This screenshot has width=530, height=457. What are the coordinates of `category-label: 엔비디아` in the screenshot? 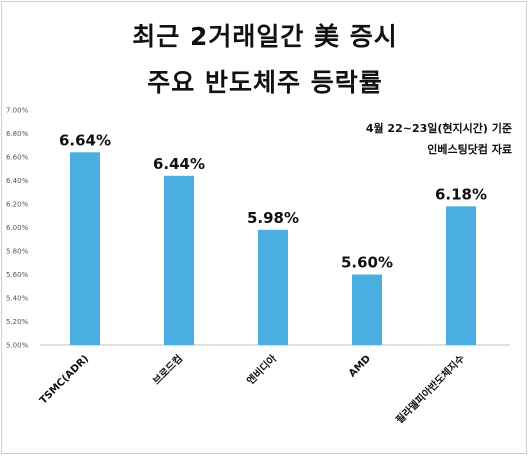 It's located at (262, 369).